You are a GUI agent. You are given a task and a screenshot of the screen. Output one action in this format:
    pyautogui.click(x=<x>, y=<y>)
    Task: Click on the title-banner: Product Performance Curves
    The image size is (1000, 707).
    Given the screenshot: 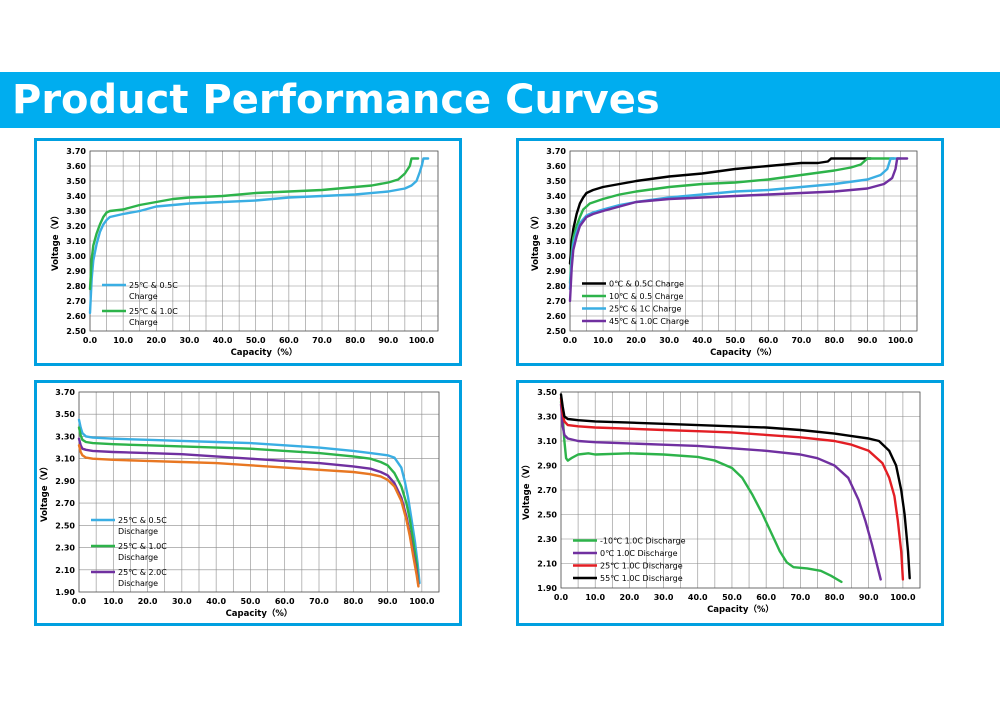 What is the action you would take?
    pyautogui.click(x=500, y=100)
    